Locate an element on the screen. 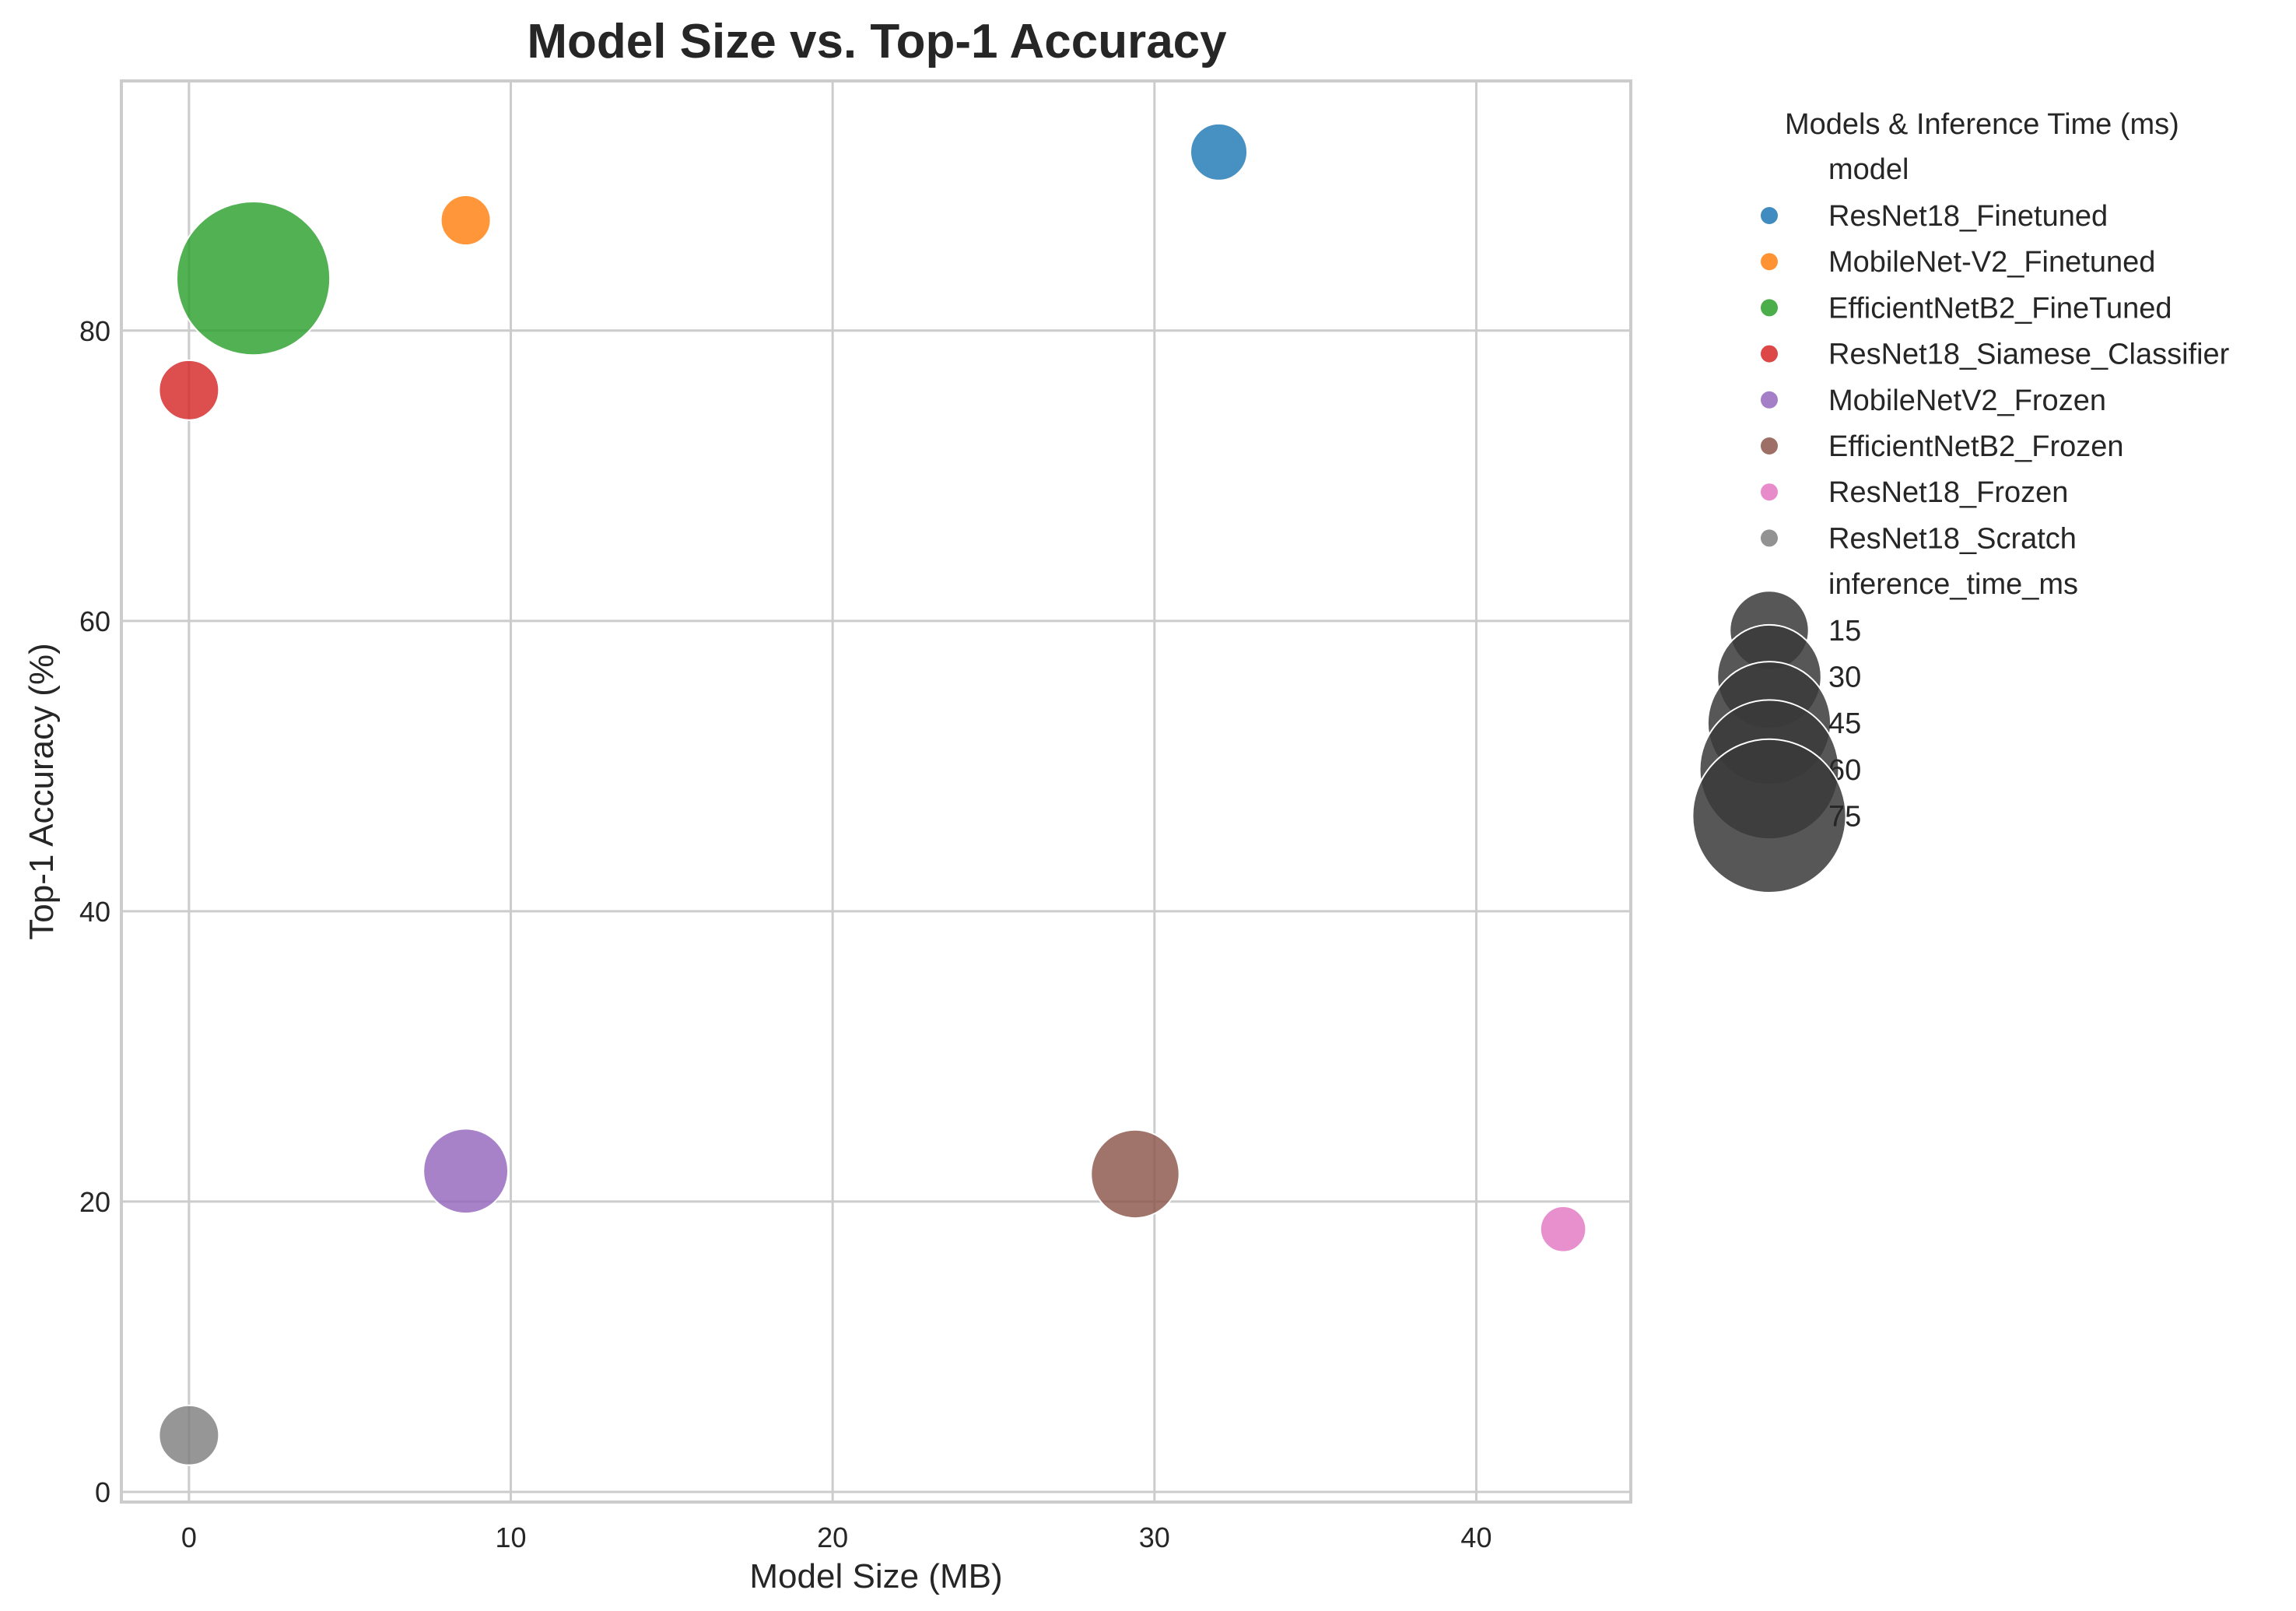 Image resolution: width=2296 pixels, height=1611 pixels. legend-entry-label: EfficientNetB2_Frozen is located at coordinates (1976, 446).